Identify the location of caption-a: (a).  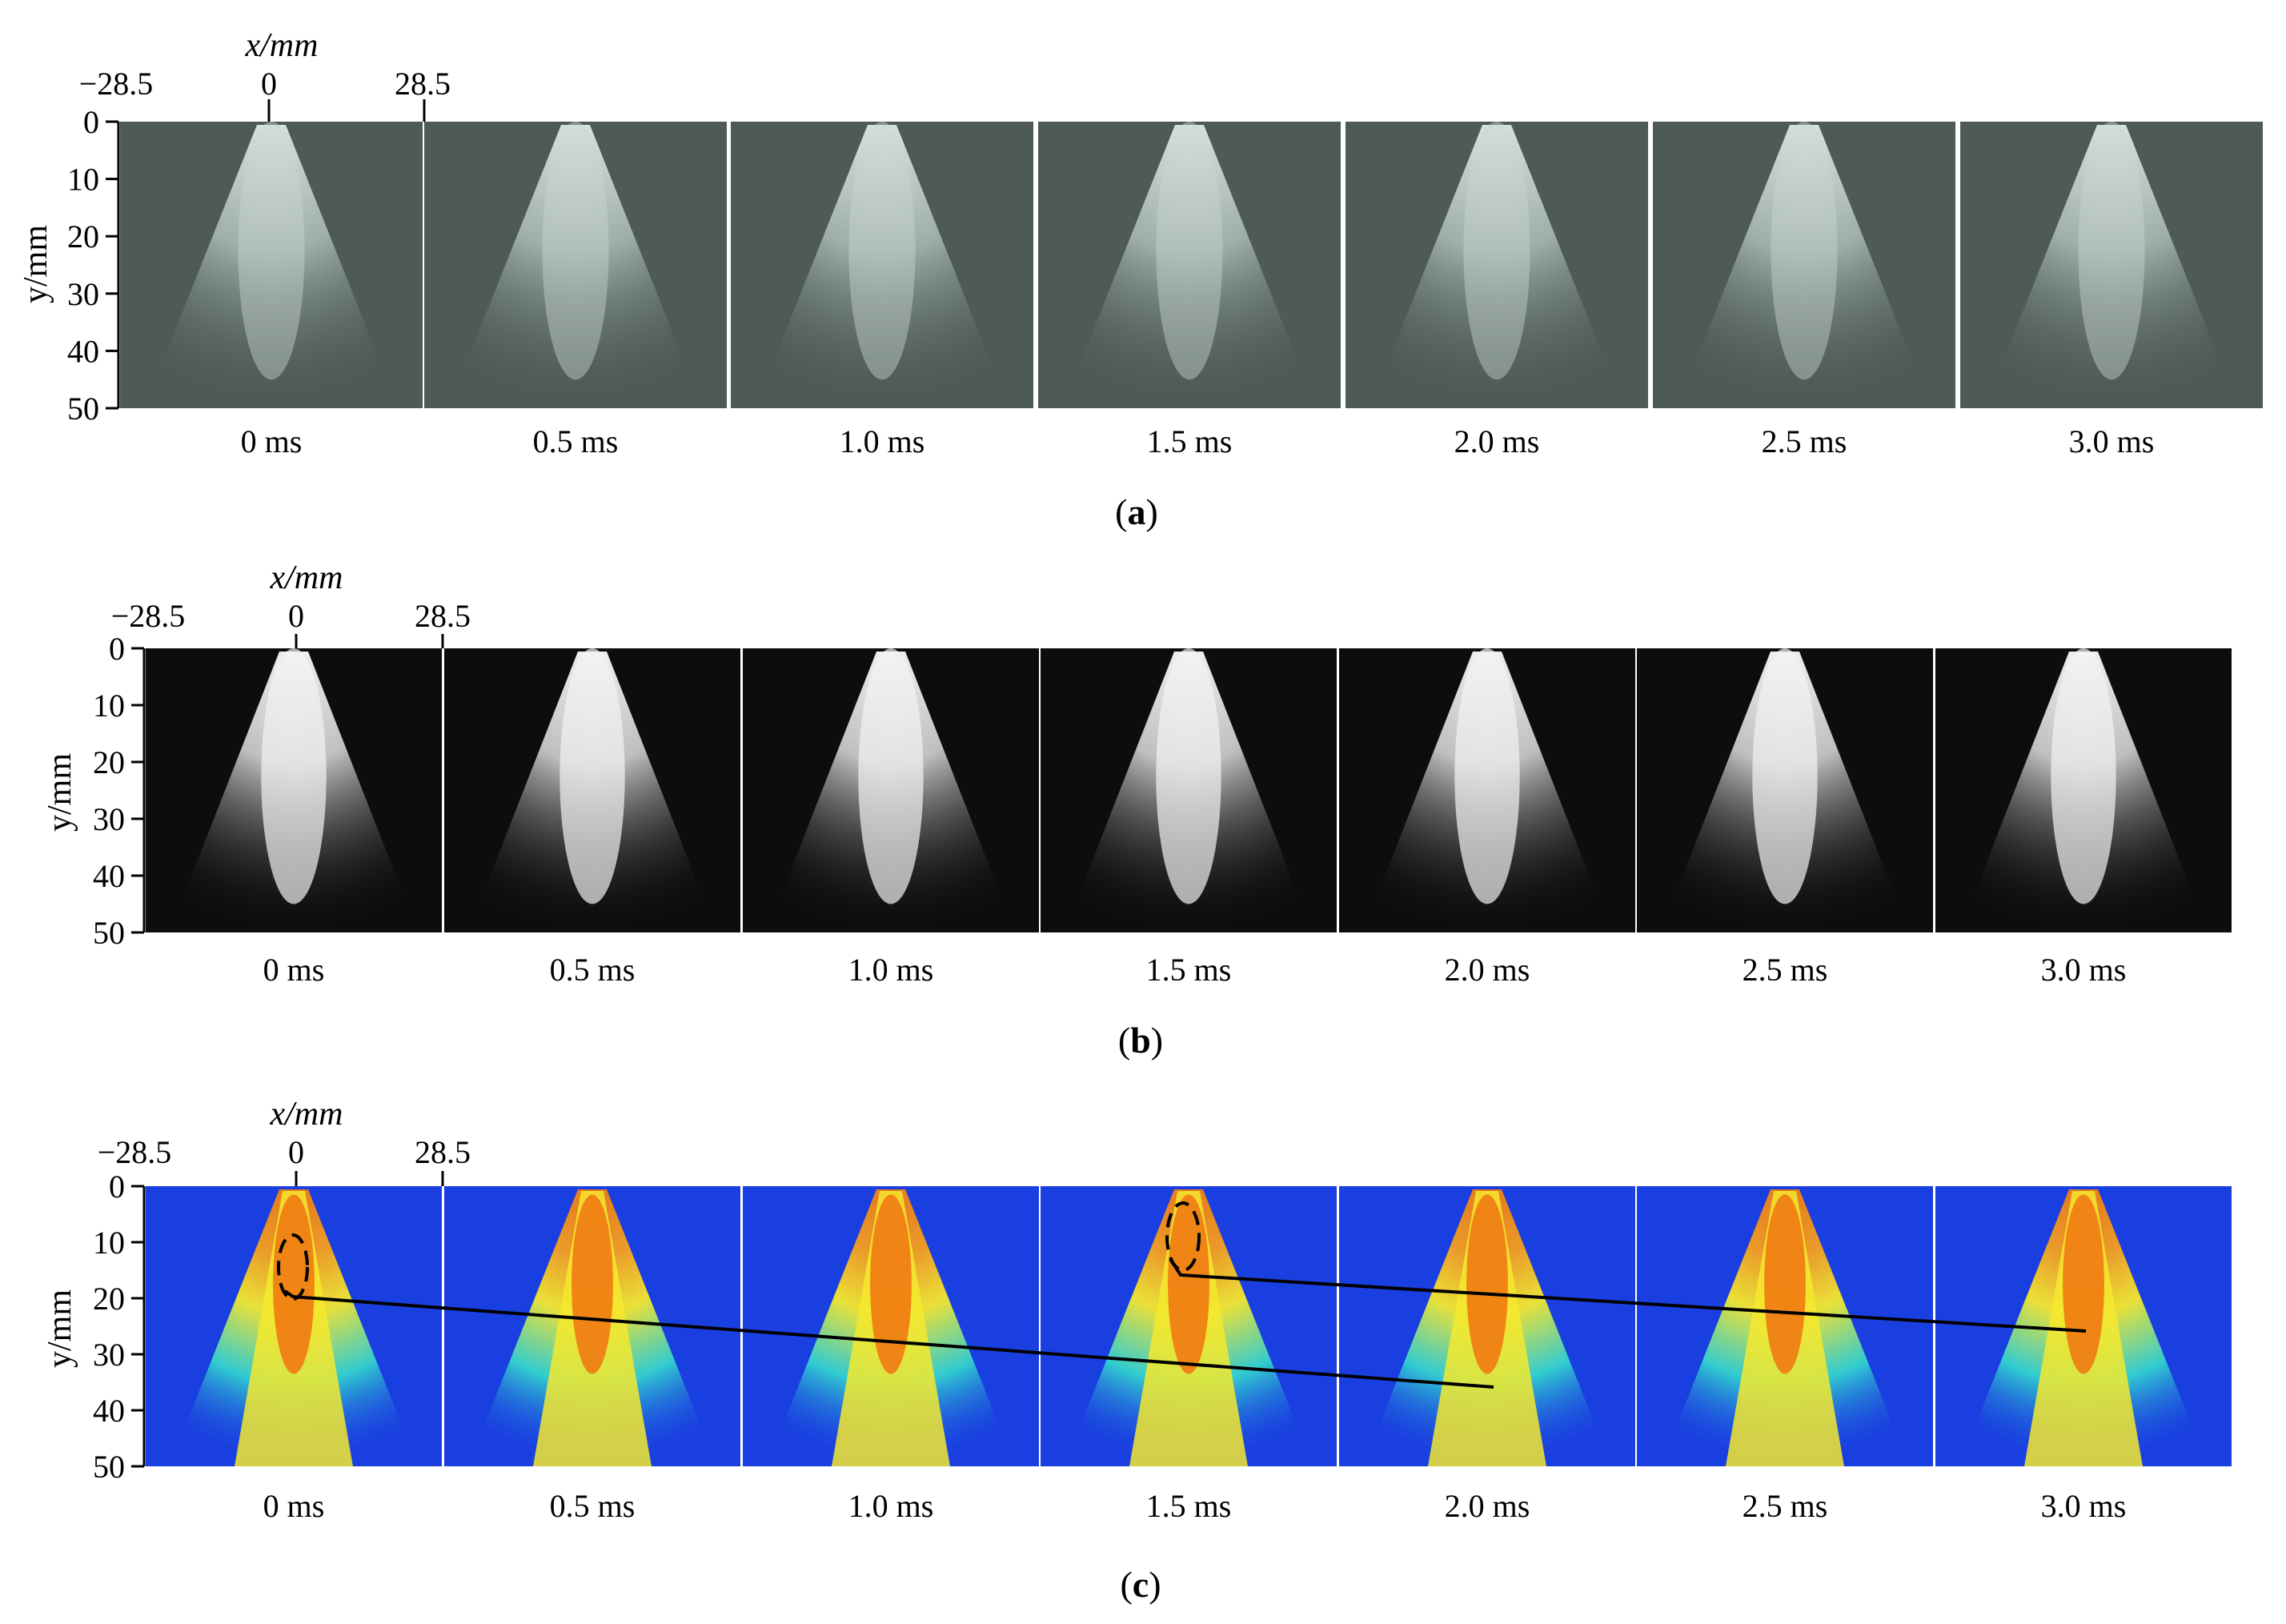
(1136, 512).